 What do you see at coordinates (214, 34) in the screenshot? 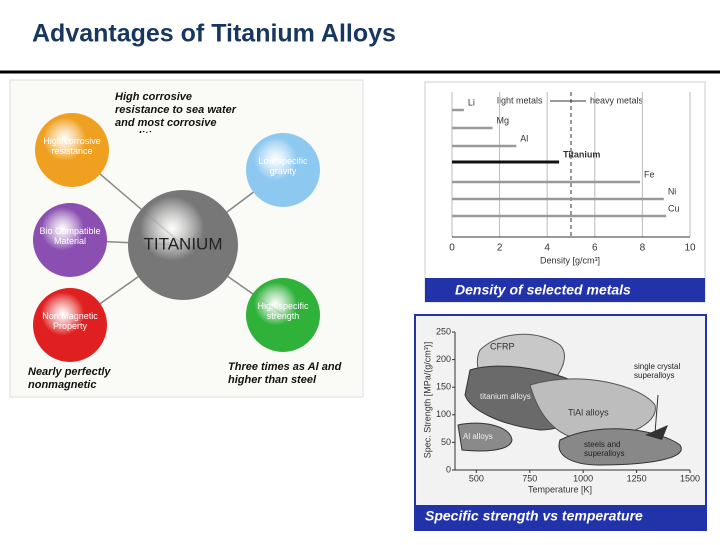
I see `slide-title: Advantages of Titanium Alloys` at bounding box center [214, 34].